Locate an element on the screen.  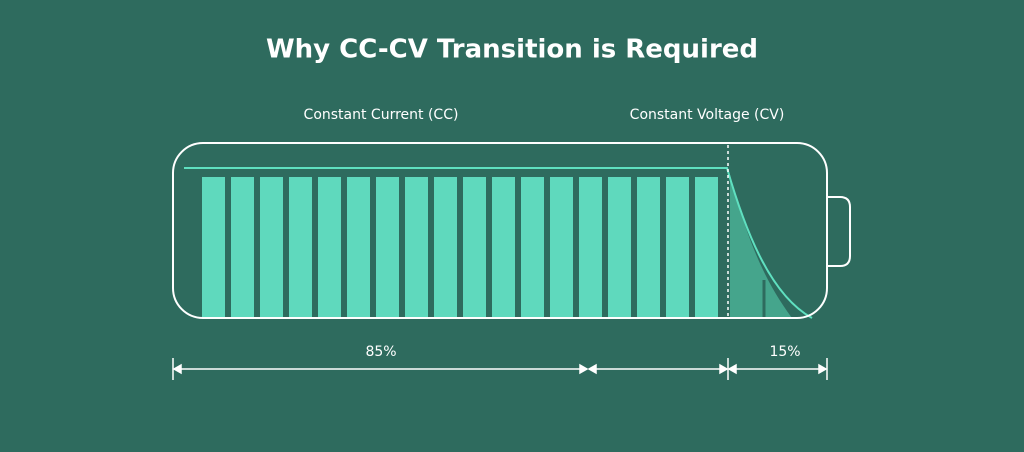
cv-fill is located at coordinates (761, 246).